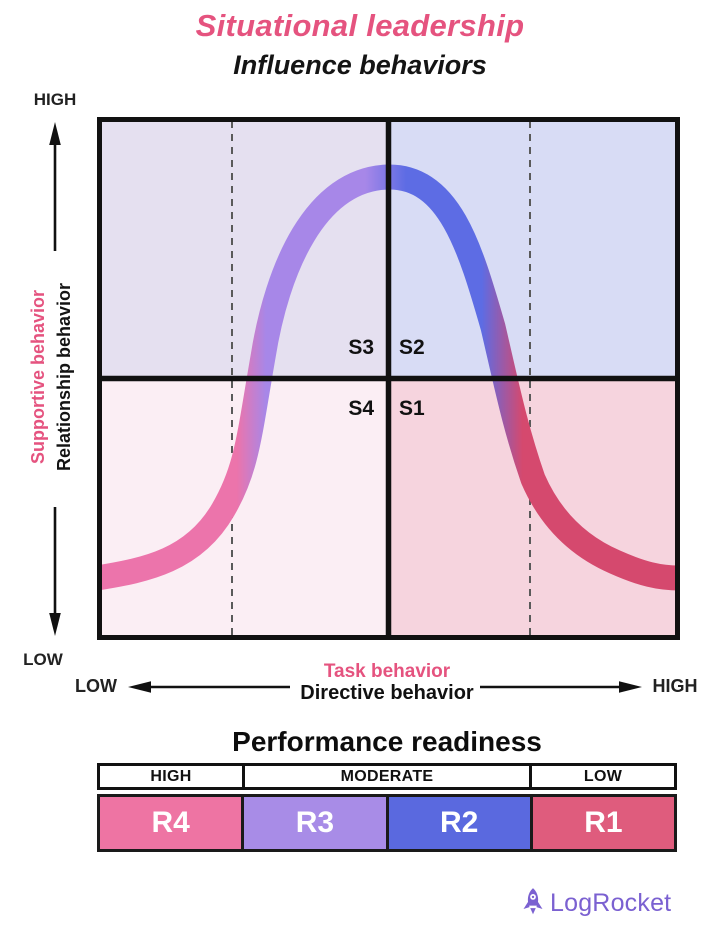  What do you see at coordinates (313, 823) in the screenshot?
I see `readiness-level-r3: R3` at bounding box center [313, 823].